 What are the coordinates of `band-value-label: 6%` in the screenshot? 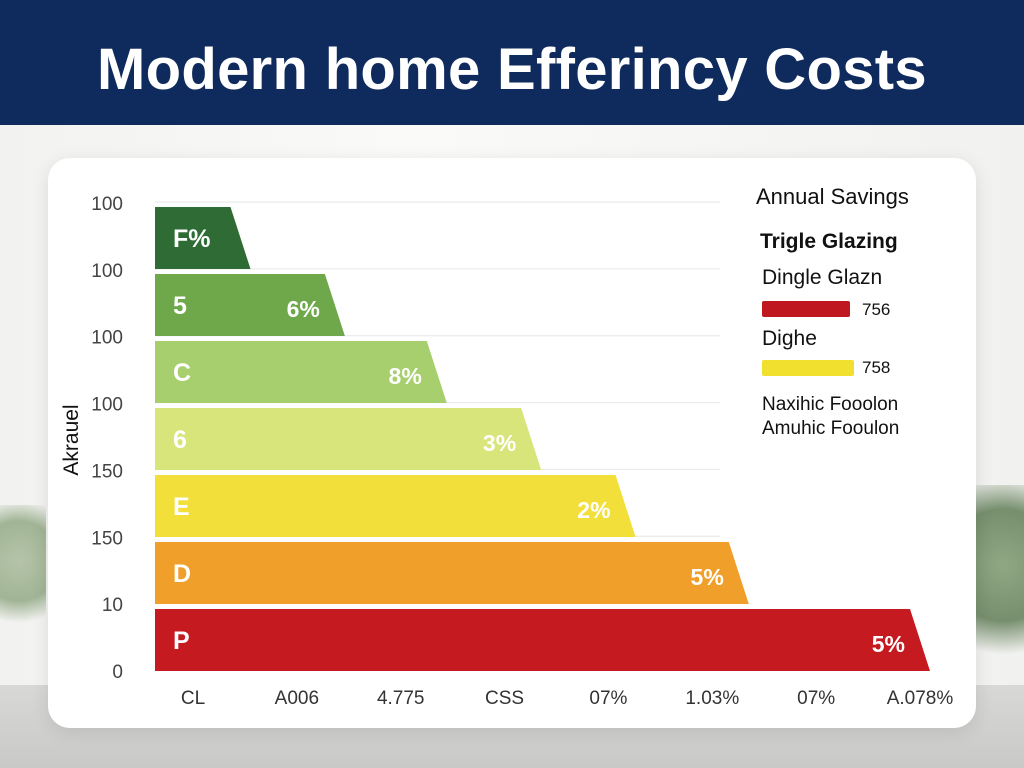 It's located at (303, 309).